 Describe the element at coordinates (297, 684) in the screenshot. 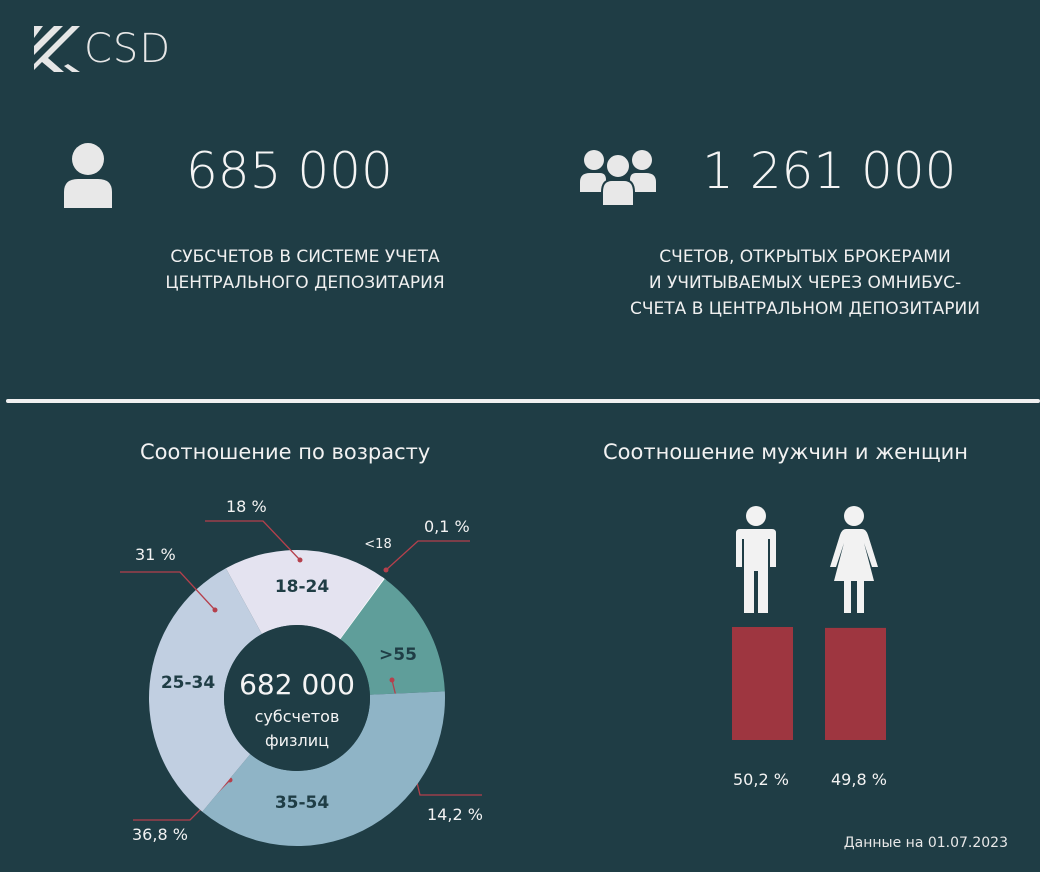

I see `center-value: 682 000` at that location.